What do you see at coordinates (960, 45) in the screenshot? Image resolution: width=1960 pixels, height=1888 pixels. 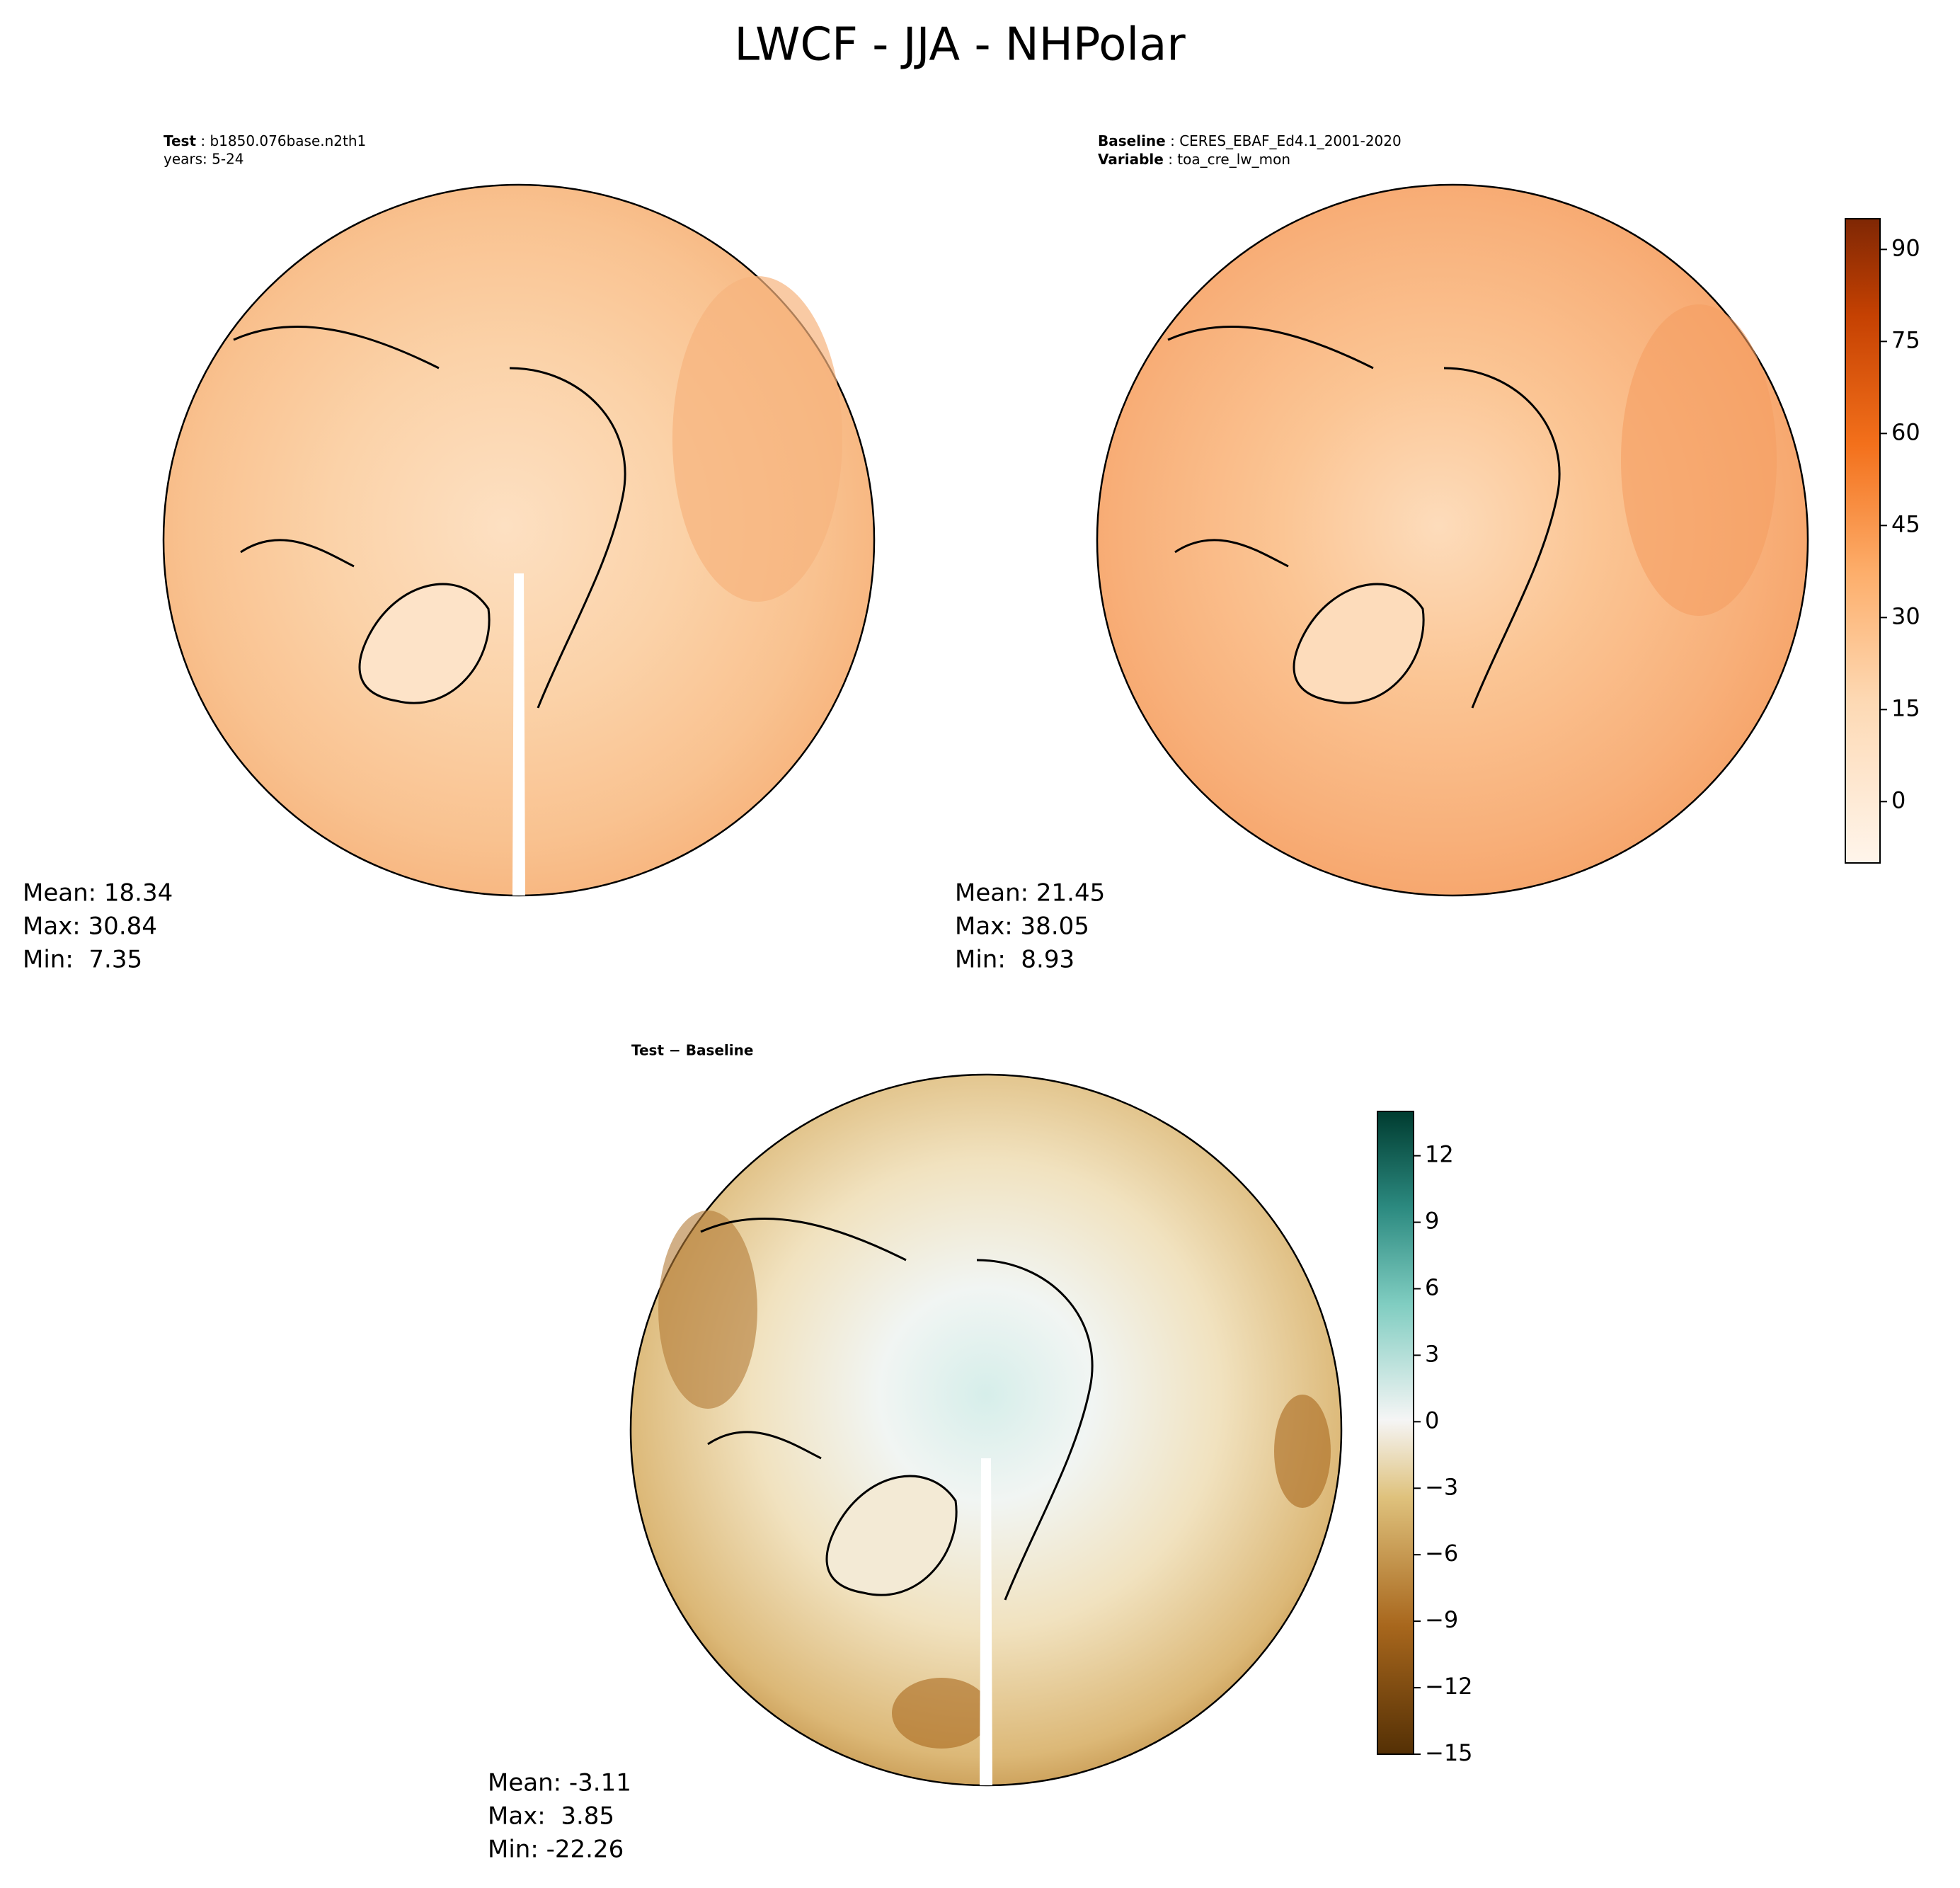 I see `figure-title: LWCF - JJA - NHPolar` at bounding box center [960, 45].